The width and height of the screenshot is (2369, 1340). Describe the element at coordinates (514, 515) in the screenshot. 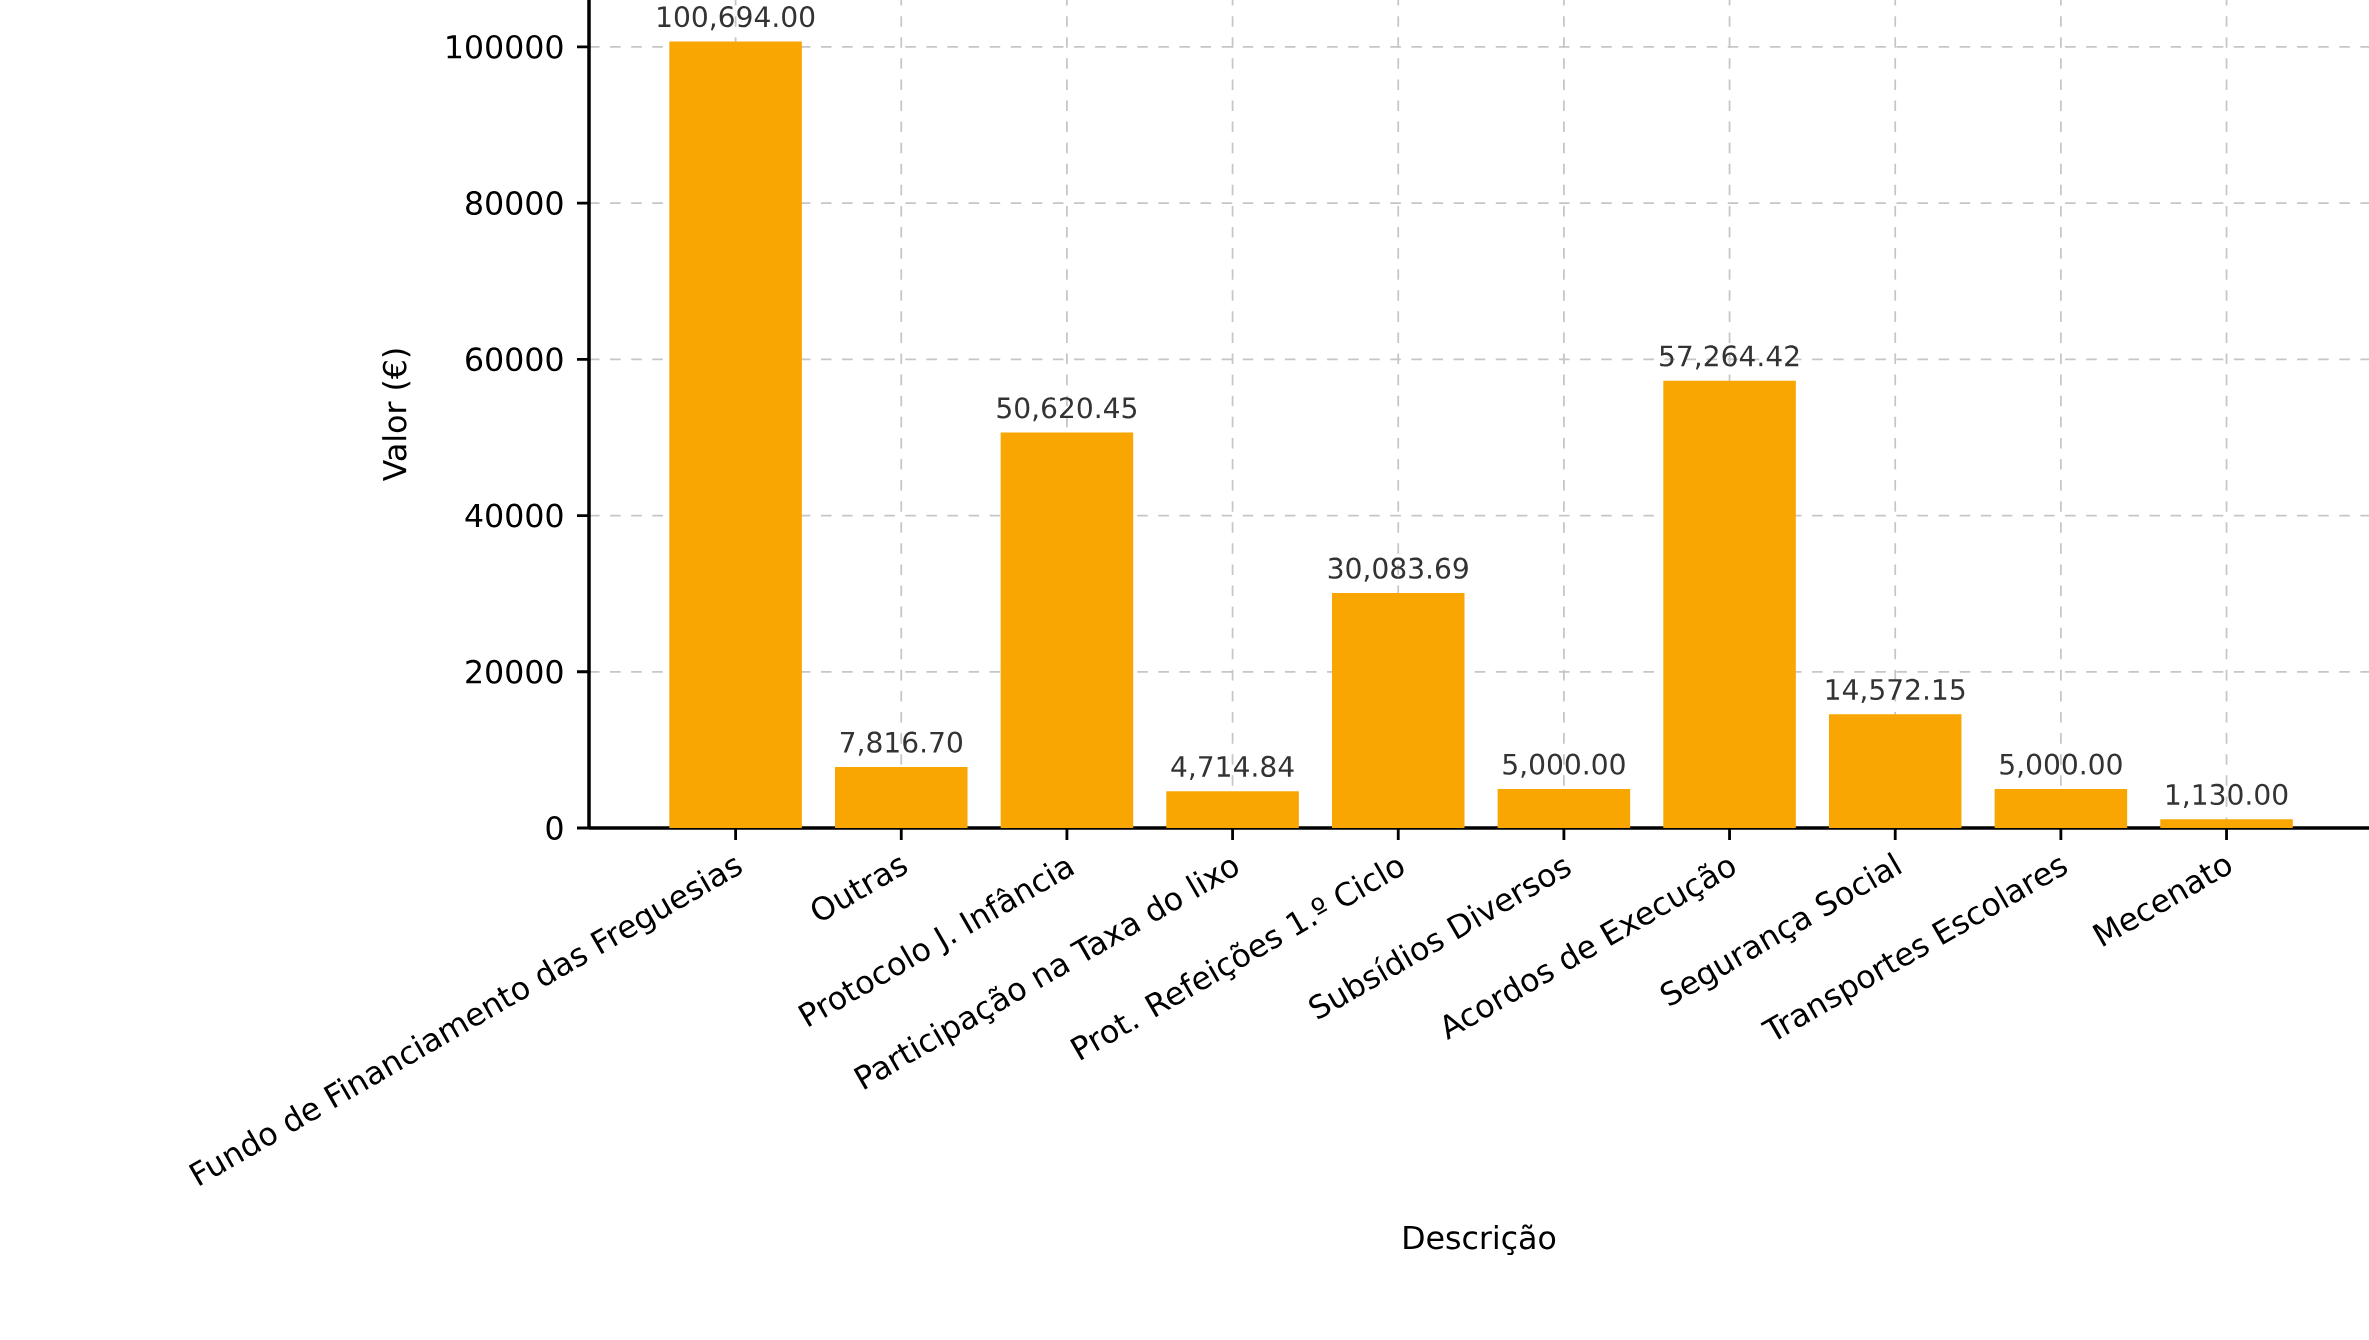

I see `y-tick-label: 40000` at that location.